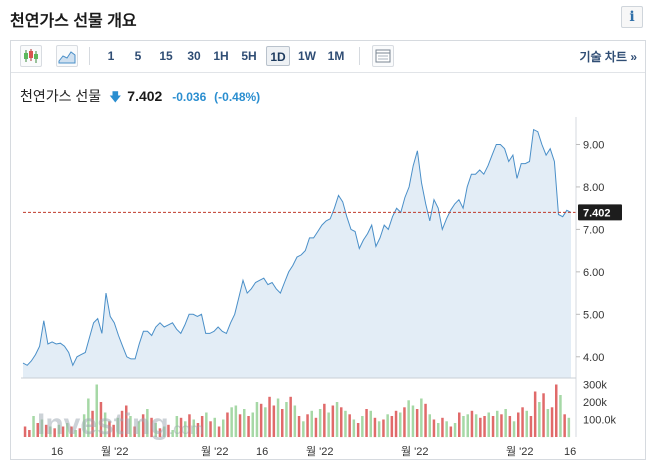 The height and width of the screenshot is (467, 655). I want to click on price-tick-label: 8.00, so click(593, 188).